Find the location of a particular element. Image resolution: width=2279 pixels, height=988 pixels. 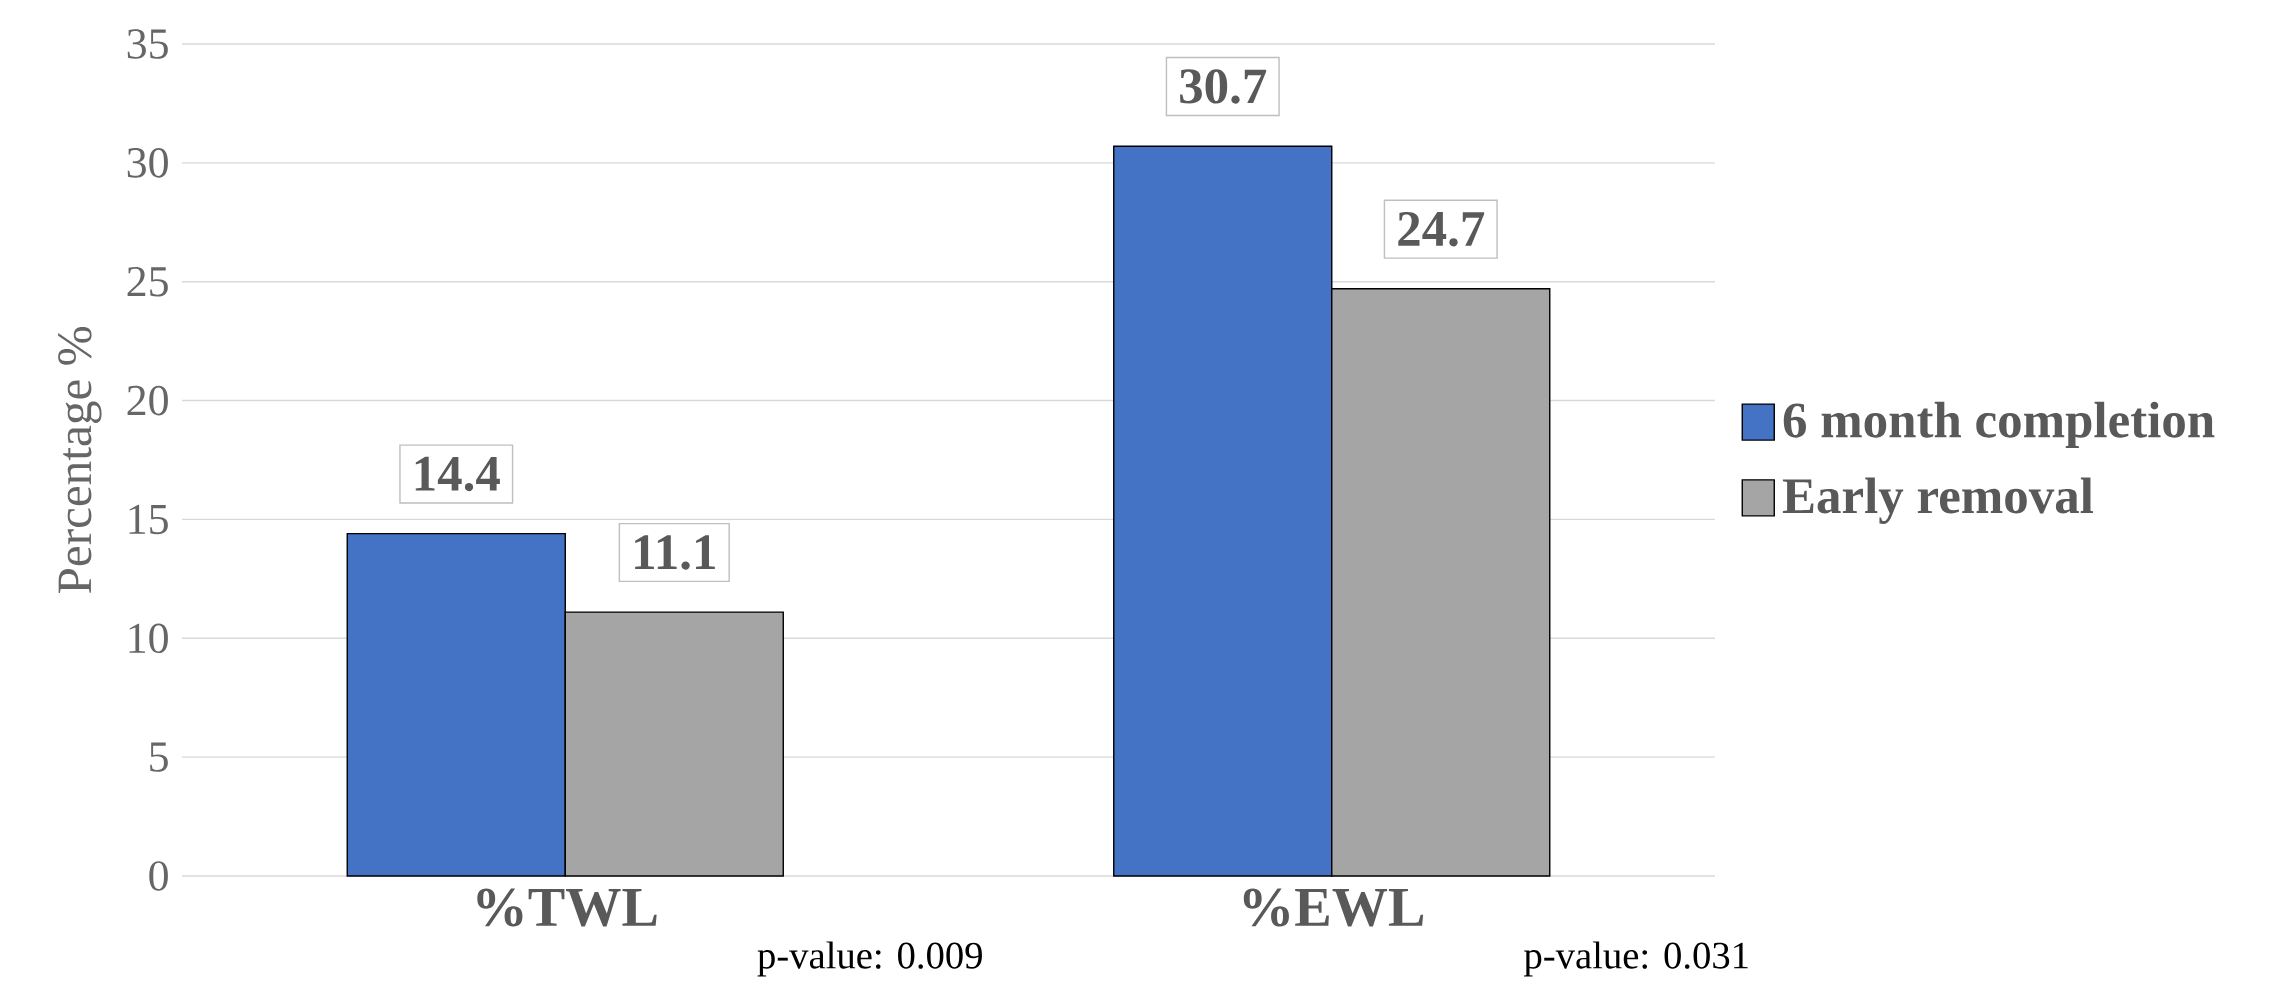

y-tick-label: 0 is located at coordinates (158, 876).